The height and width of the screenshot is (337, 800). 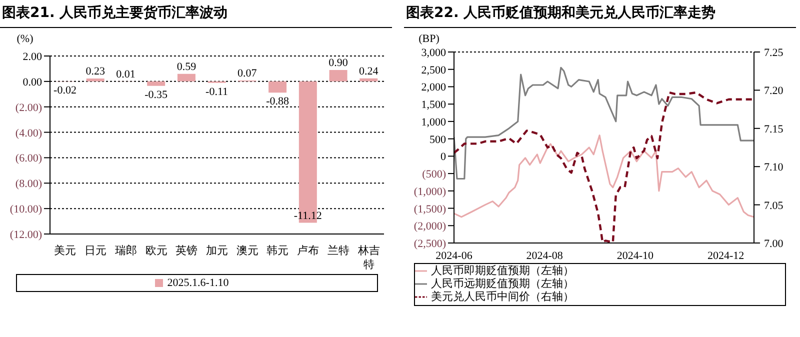 I want to click on y-tick-label: 500, so click(x=438, y=140).